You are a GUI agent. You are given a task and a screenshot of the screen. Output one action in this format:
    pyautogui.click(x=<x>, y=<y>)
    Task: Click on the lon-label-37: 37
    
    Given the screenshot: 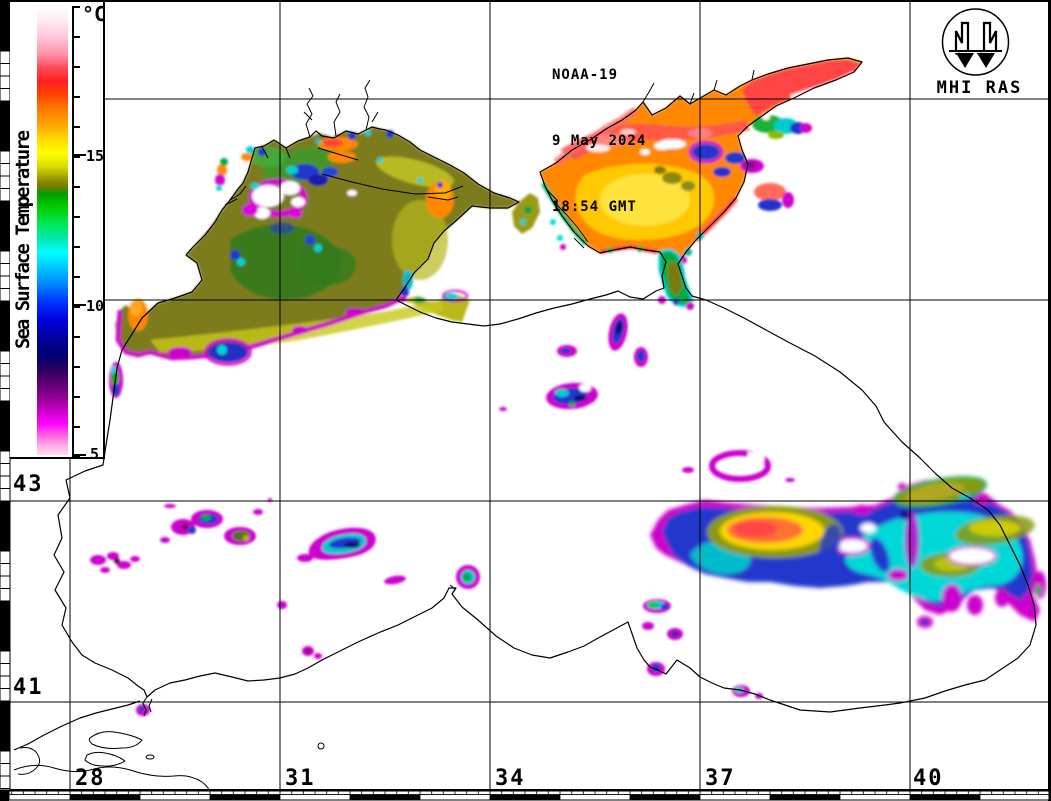 What is the action you would take?
    pyautogui.click(x=720, y=778)
    